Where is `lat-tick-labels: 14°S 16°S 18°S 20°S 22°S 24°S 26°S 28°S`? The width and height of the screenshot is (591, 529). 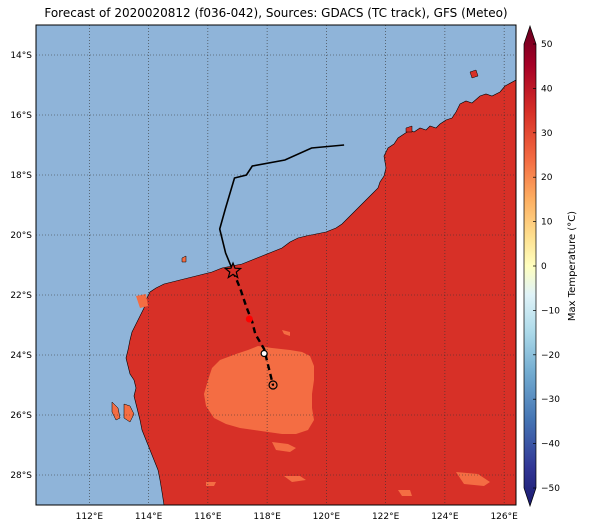 lat-tick-labels: 14°S 16°S 18°S 20°S 22°S 24°S 26°S 28°S is located at coordinates (21, 266).